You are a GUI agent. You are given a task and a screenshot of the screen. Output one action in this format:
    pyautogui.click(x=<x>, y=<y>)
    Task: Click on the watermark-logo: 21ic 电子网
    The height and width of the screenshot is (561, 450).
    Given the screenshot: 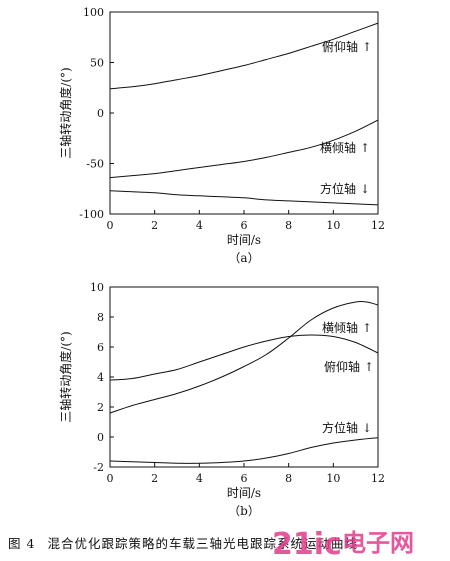 What is the action you would take?
    pyautogui.click(x=343, y=544)
    